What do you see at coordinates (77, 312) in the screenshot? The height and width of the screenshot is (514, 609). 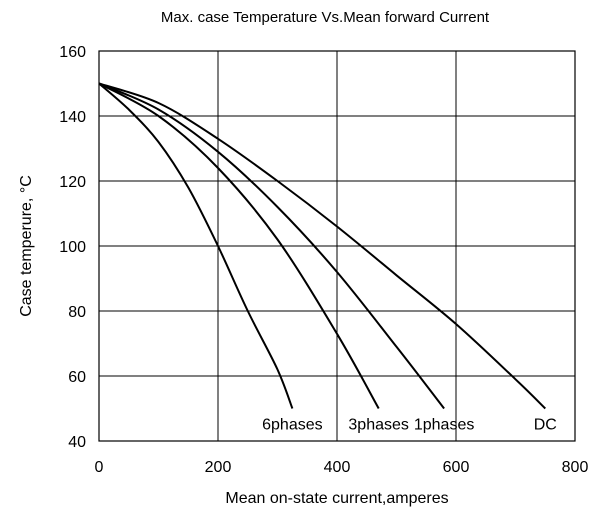 I see `y-tick-label: 80` at bounding box center [77, 312].